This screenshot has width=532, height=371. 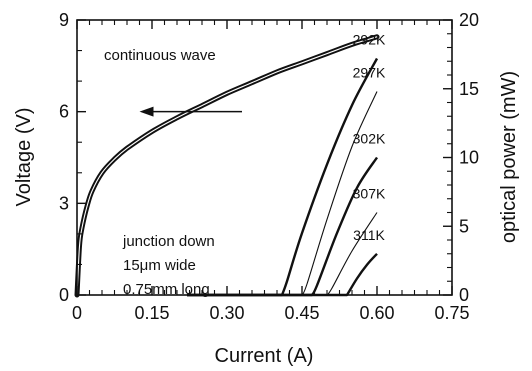 I want to click on power-curve-307K, so click(x=282, y=254).